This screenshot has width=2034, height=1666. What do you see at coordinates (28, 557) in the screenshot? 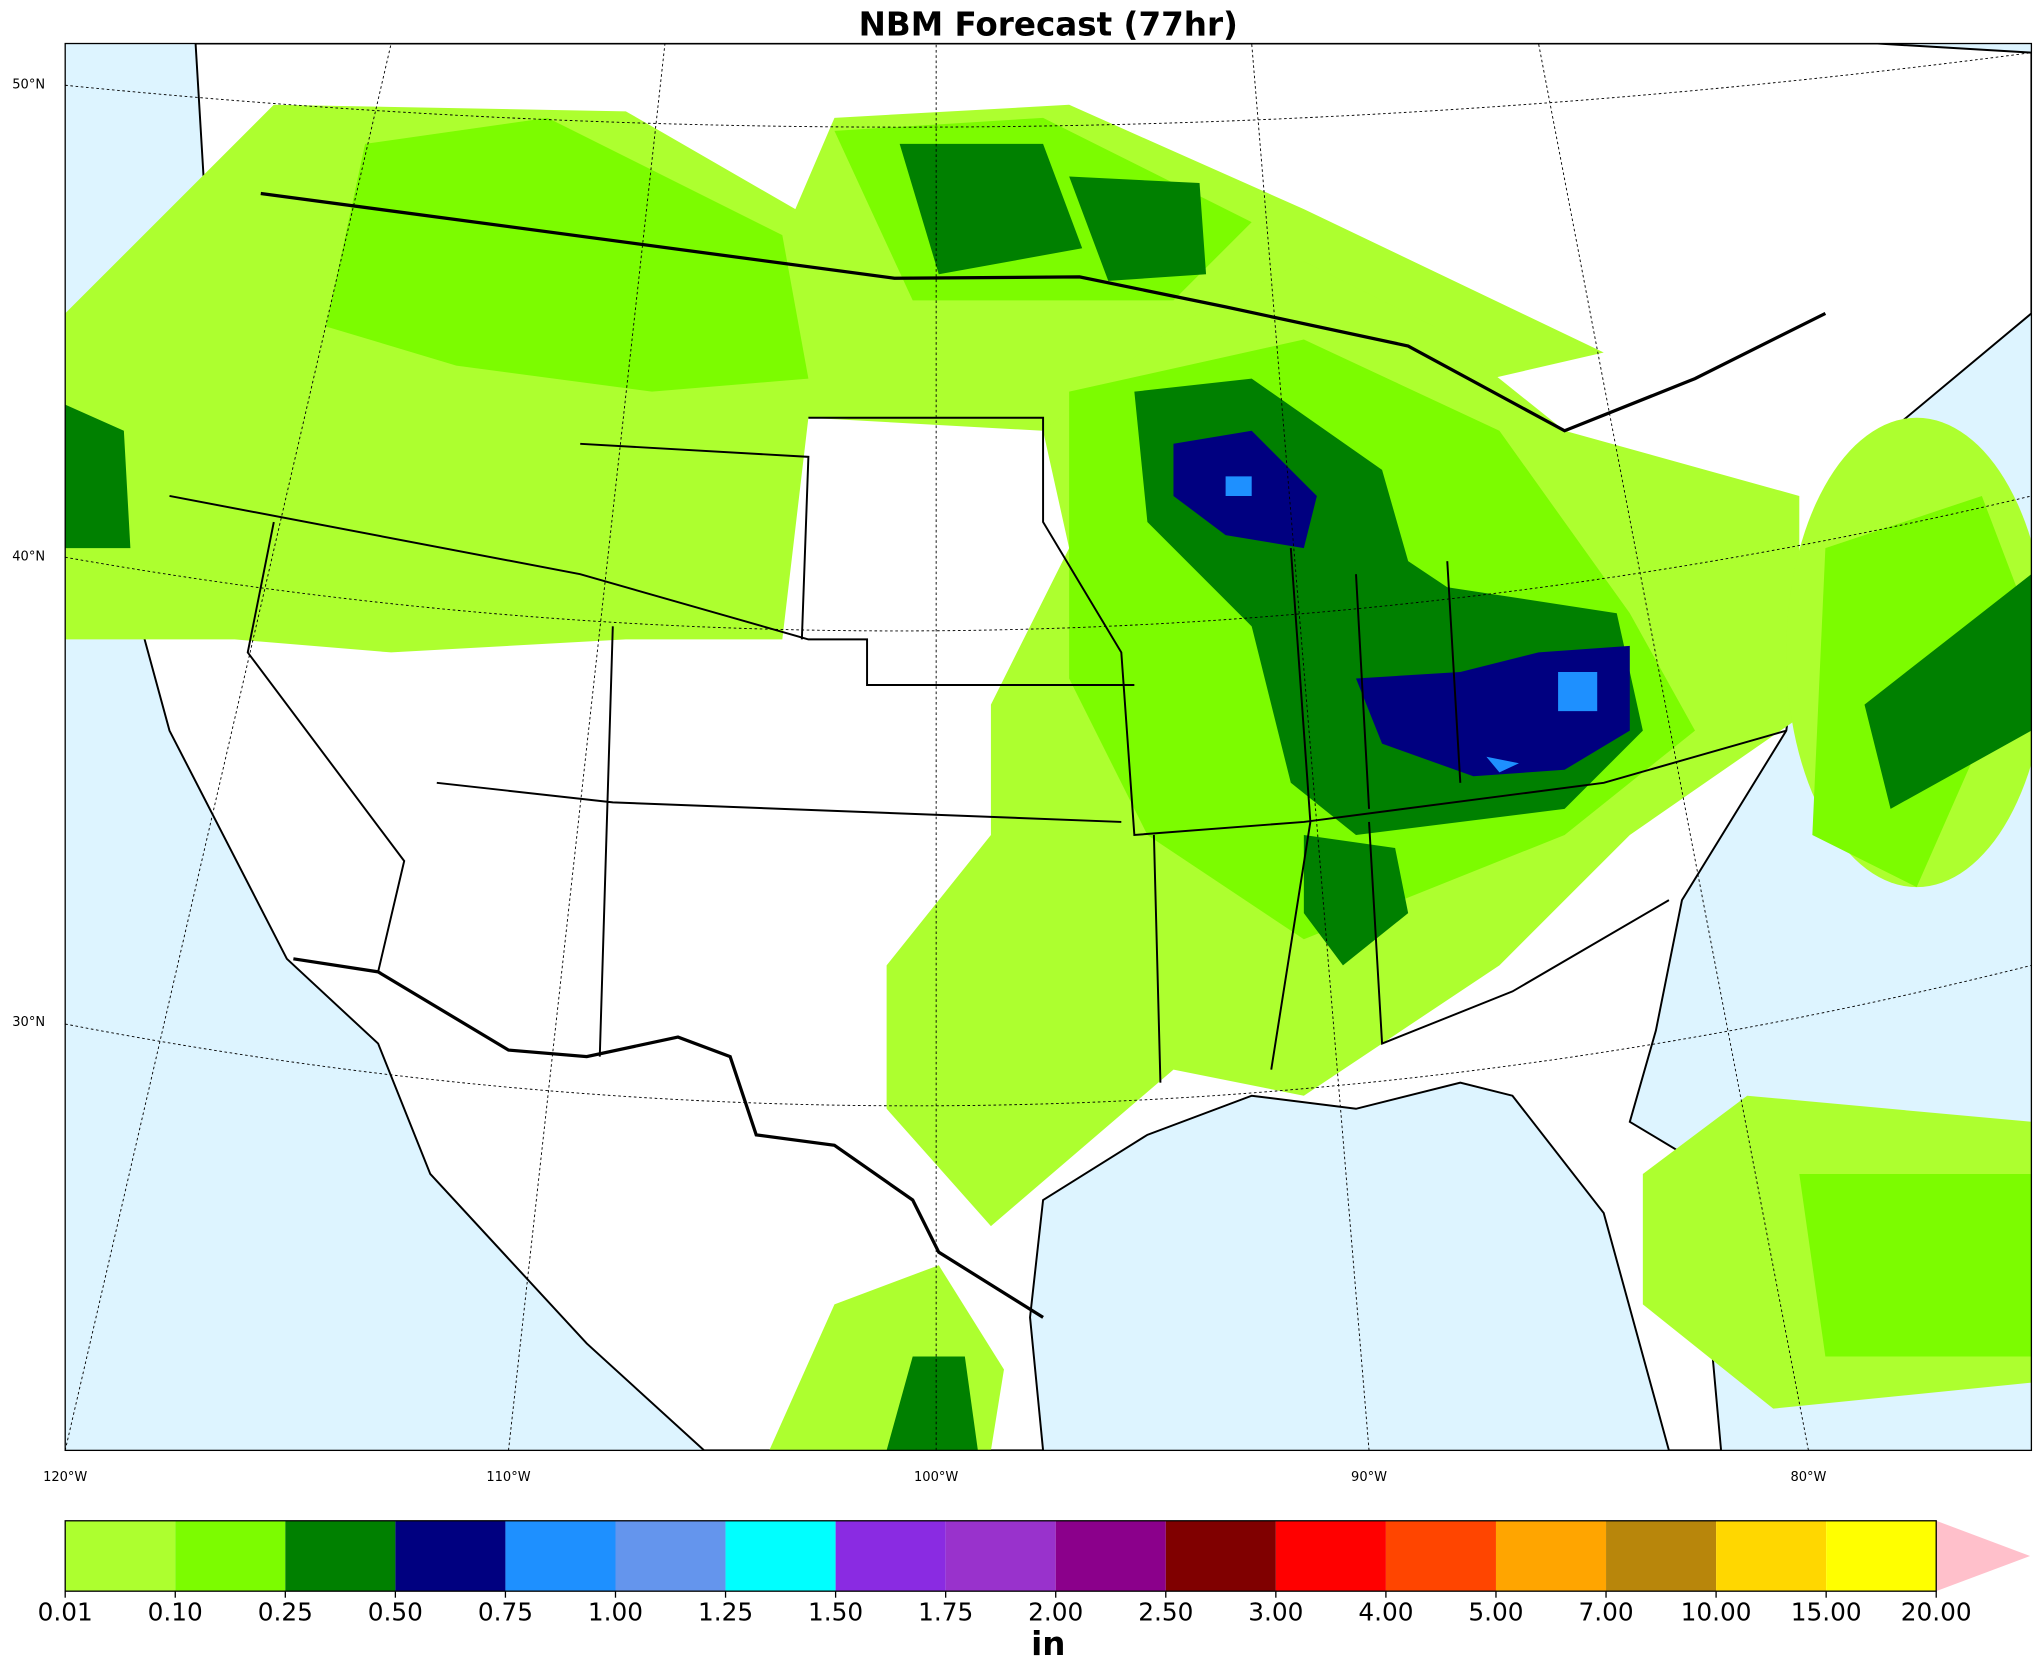
I see `lat-label: 40°N` at bounding box center [28, 557].